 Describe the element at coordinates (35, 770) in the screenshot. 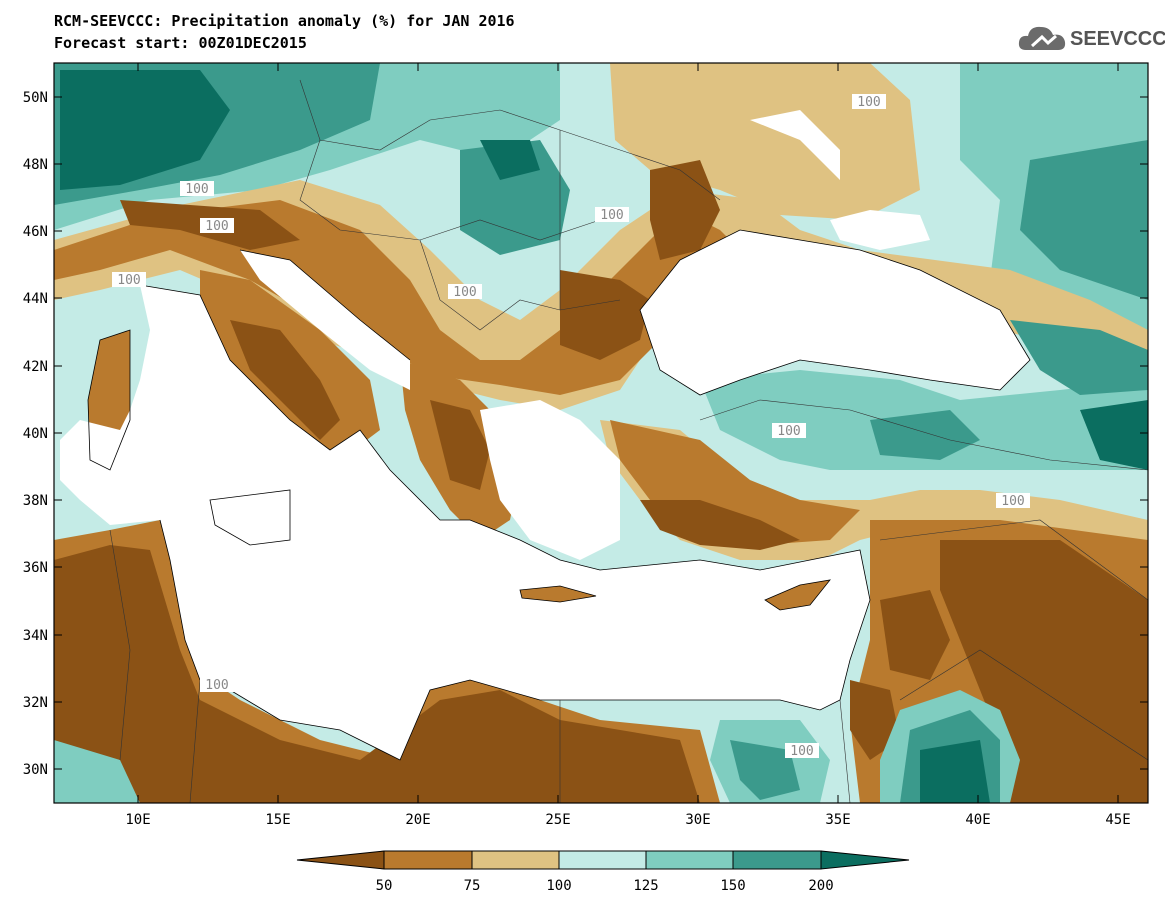

I see `lat-label: 30N` at that location.